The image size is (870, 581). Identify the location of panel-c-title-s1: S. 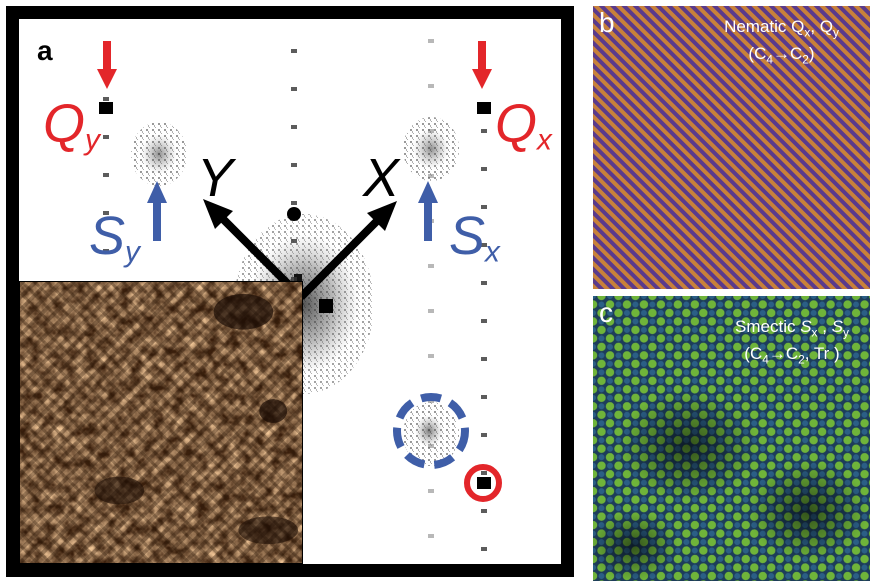
(806, 326).